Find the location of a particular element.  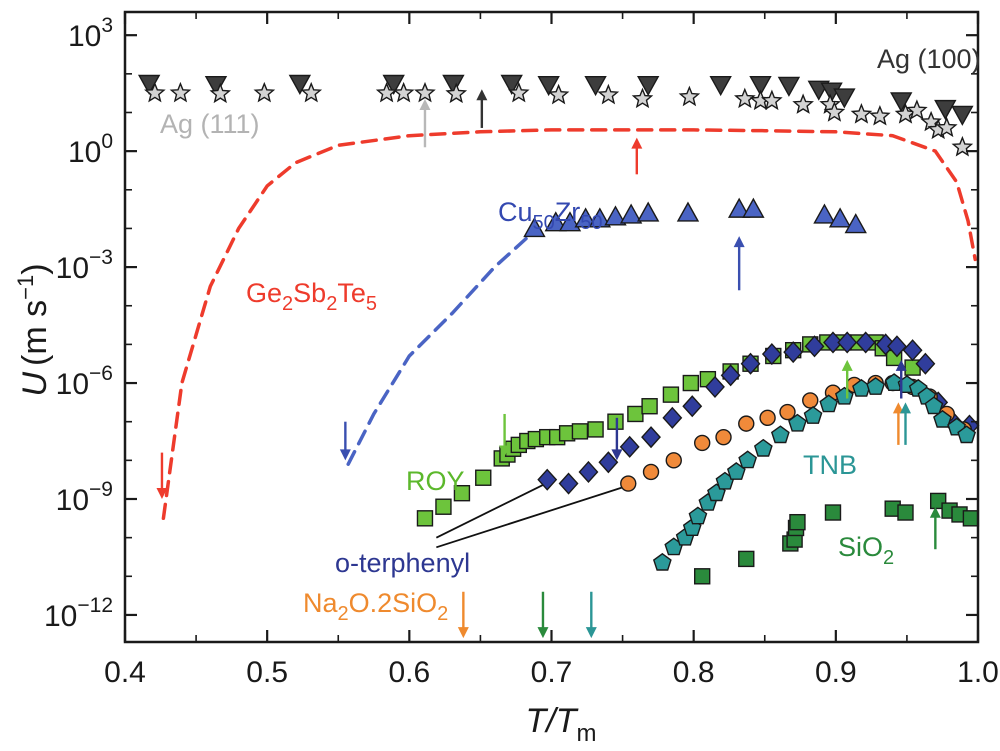

series-cu50zr50 is located at coordinates (695, 217).